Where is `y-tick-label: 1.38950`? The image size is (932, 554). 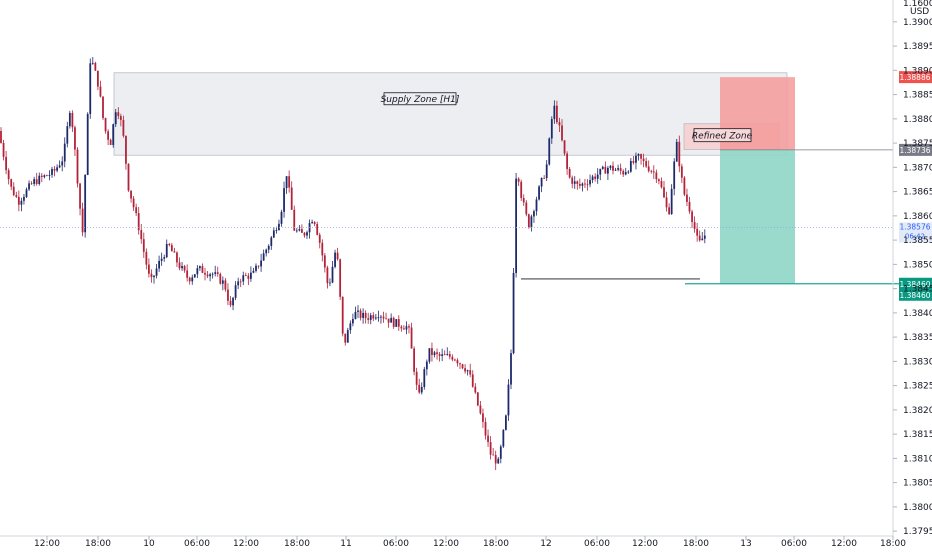
y-tick-label: 1.38950 is located at coordinates (917, 47).